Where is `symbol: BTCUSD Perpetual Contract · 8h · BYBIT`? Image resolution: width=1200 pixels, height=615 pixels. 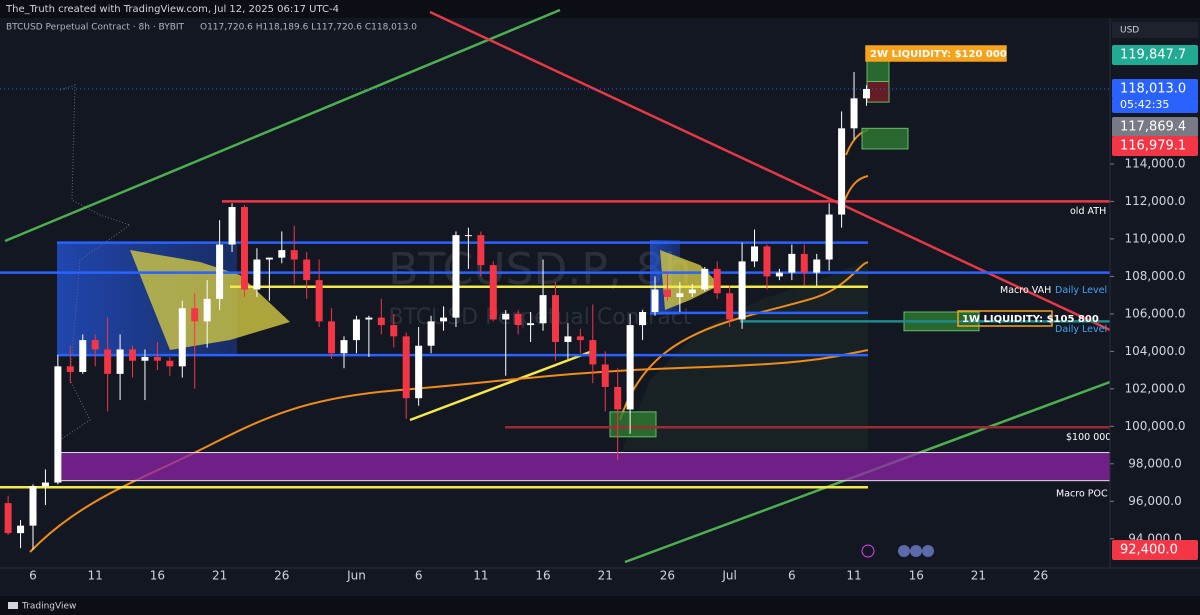
symbol: BTCUSD Perpetual Contract · 8h · BYBIT is located at coordinates (95, 28).